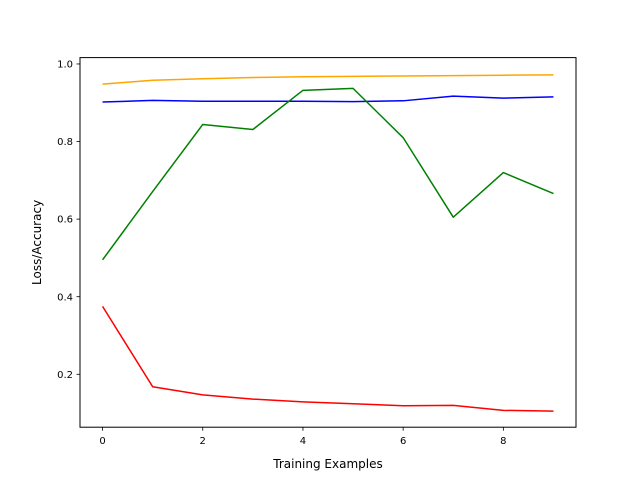  I want to click on y-tick-label: 0.8, so click(65, 142).